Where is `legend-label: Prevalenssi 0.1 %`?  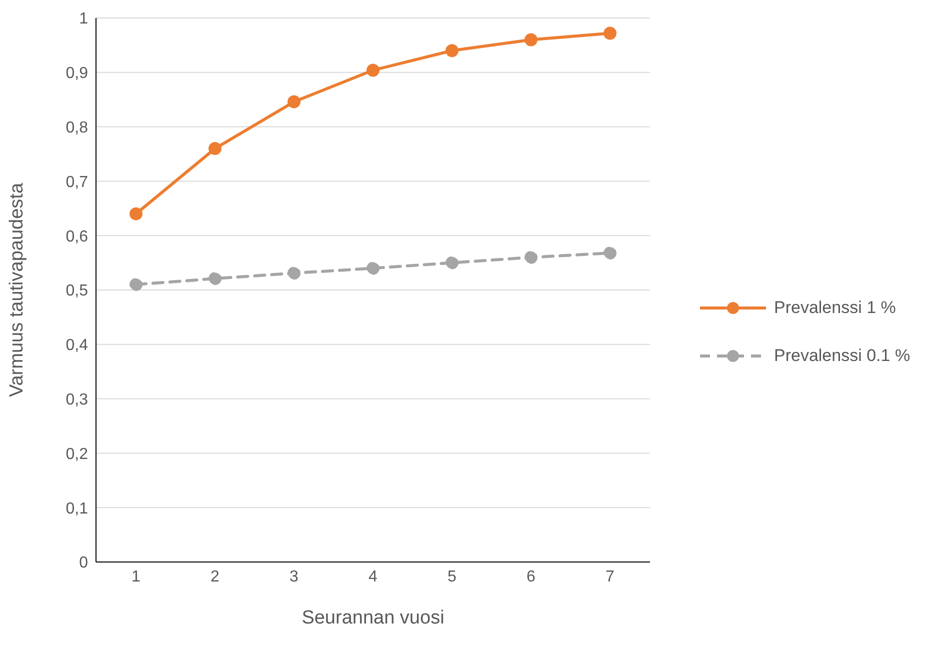
legend-label: Prevalenssi 0.1 % is located at coordinates (842, 356).